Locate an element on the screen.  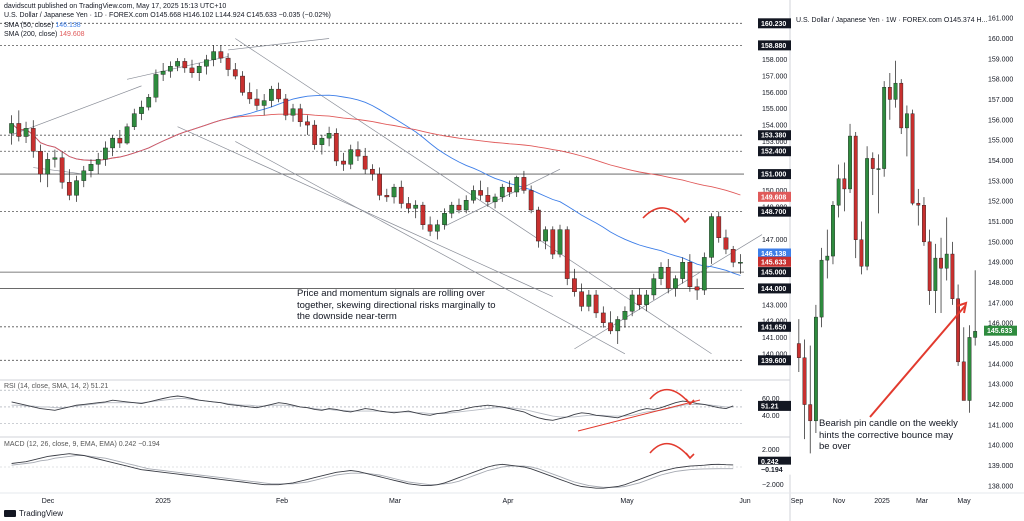
daily-axis-tick-9: 143.000 is located at coordinates (774, 305).